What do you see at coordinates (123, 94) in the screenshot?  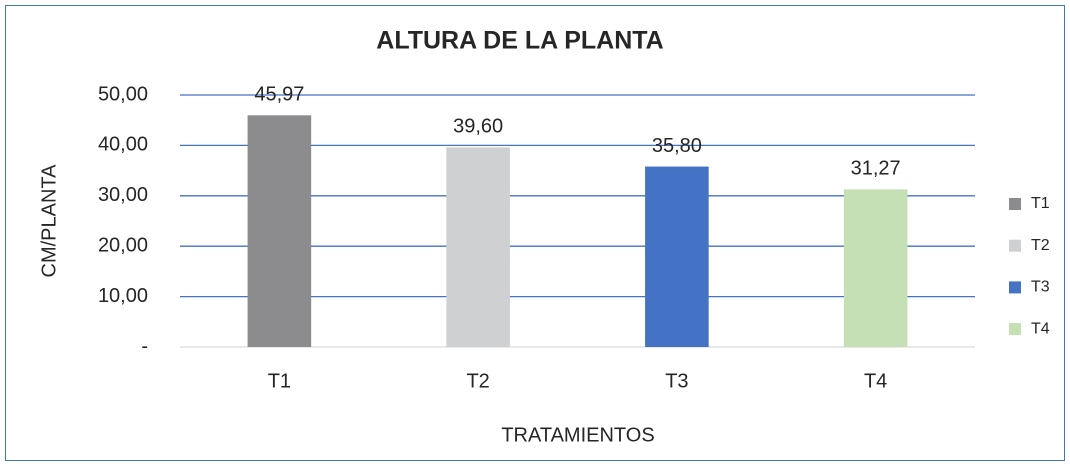 I see `y-tick-label: 50,00` at bounding box center [123, 94].